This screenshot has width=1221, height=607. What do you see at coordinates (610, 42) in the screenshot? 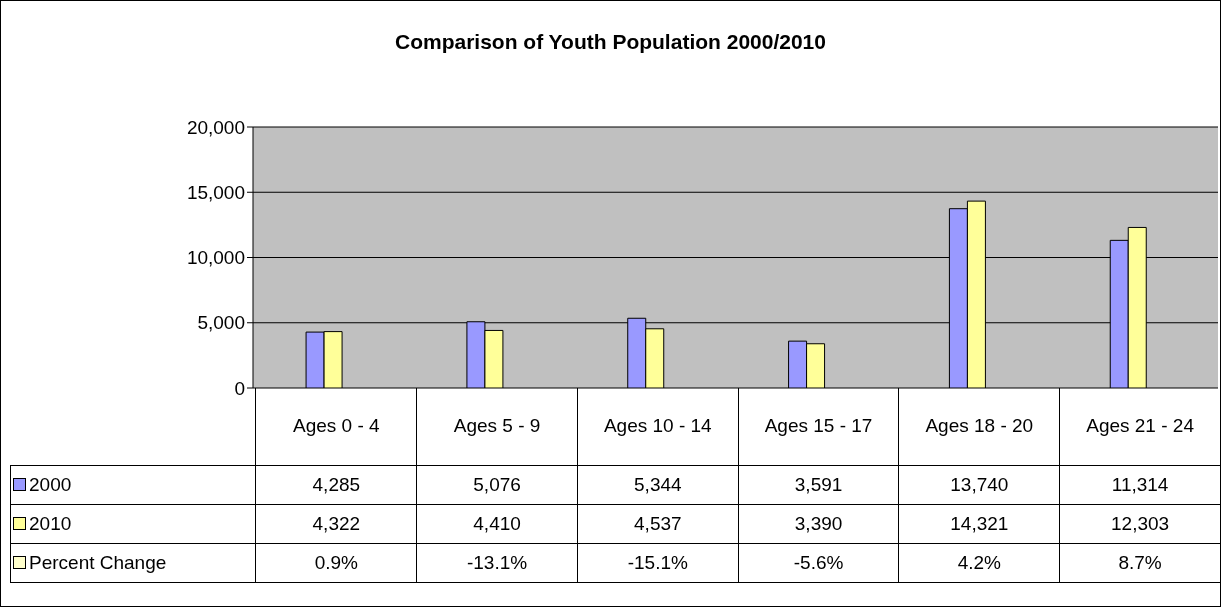
I see `chart-title: Comparison of Youth Population 2000/2010` at bounding box center [610, 42].